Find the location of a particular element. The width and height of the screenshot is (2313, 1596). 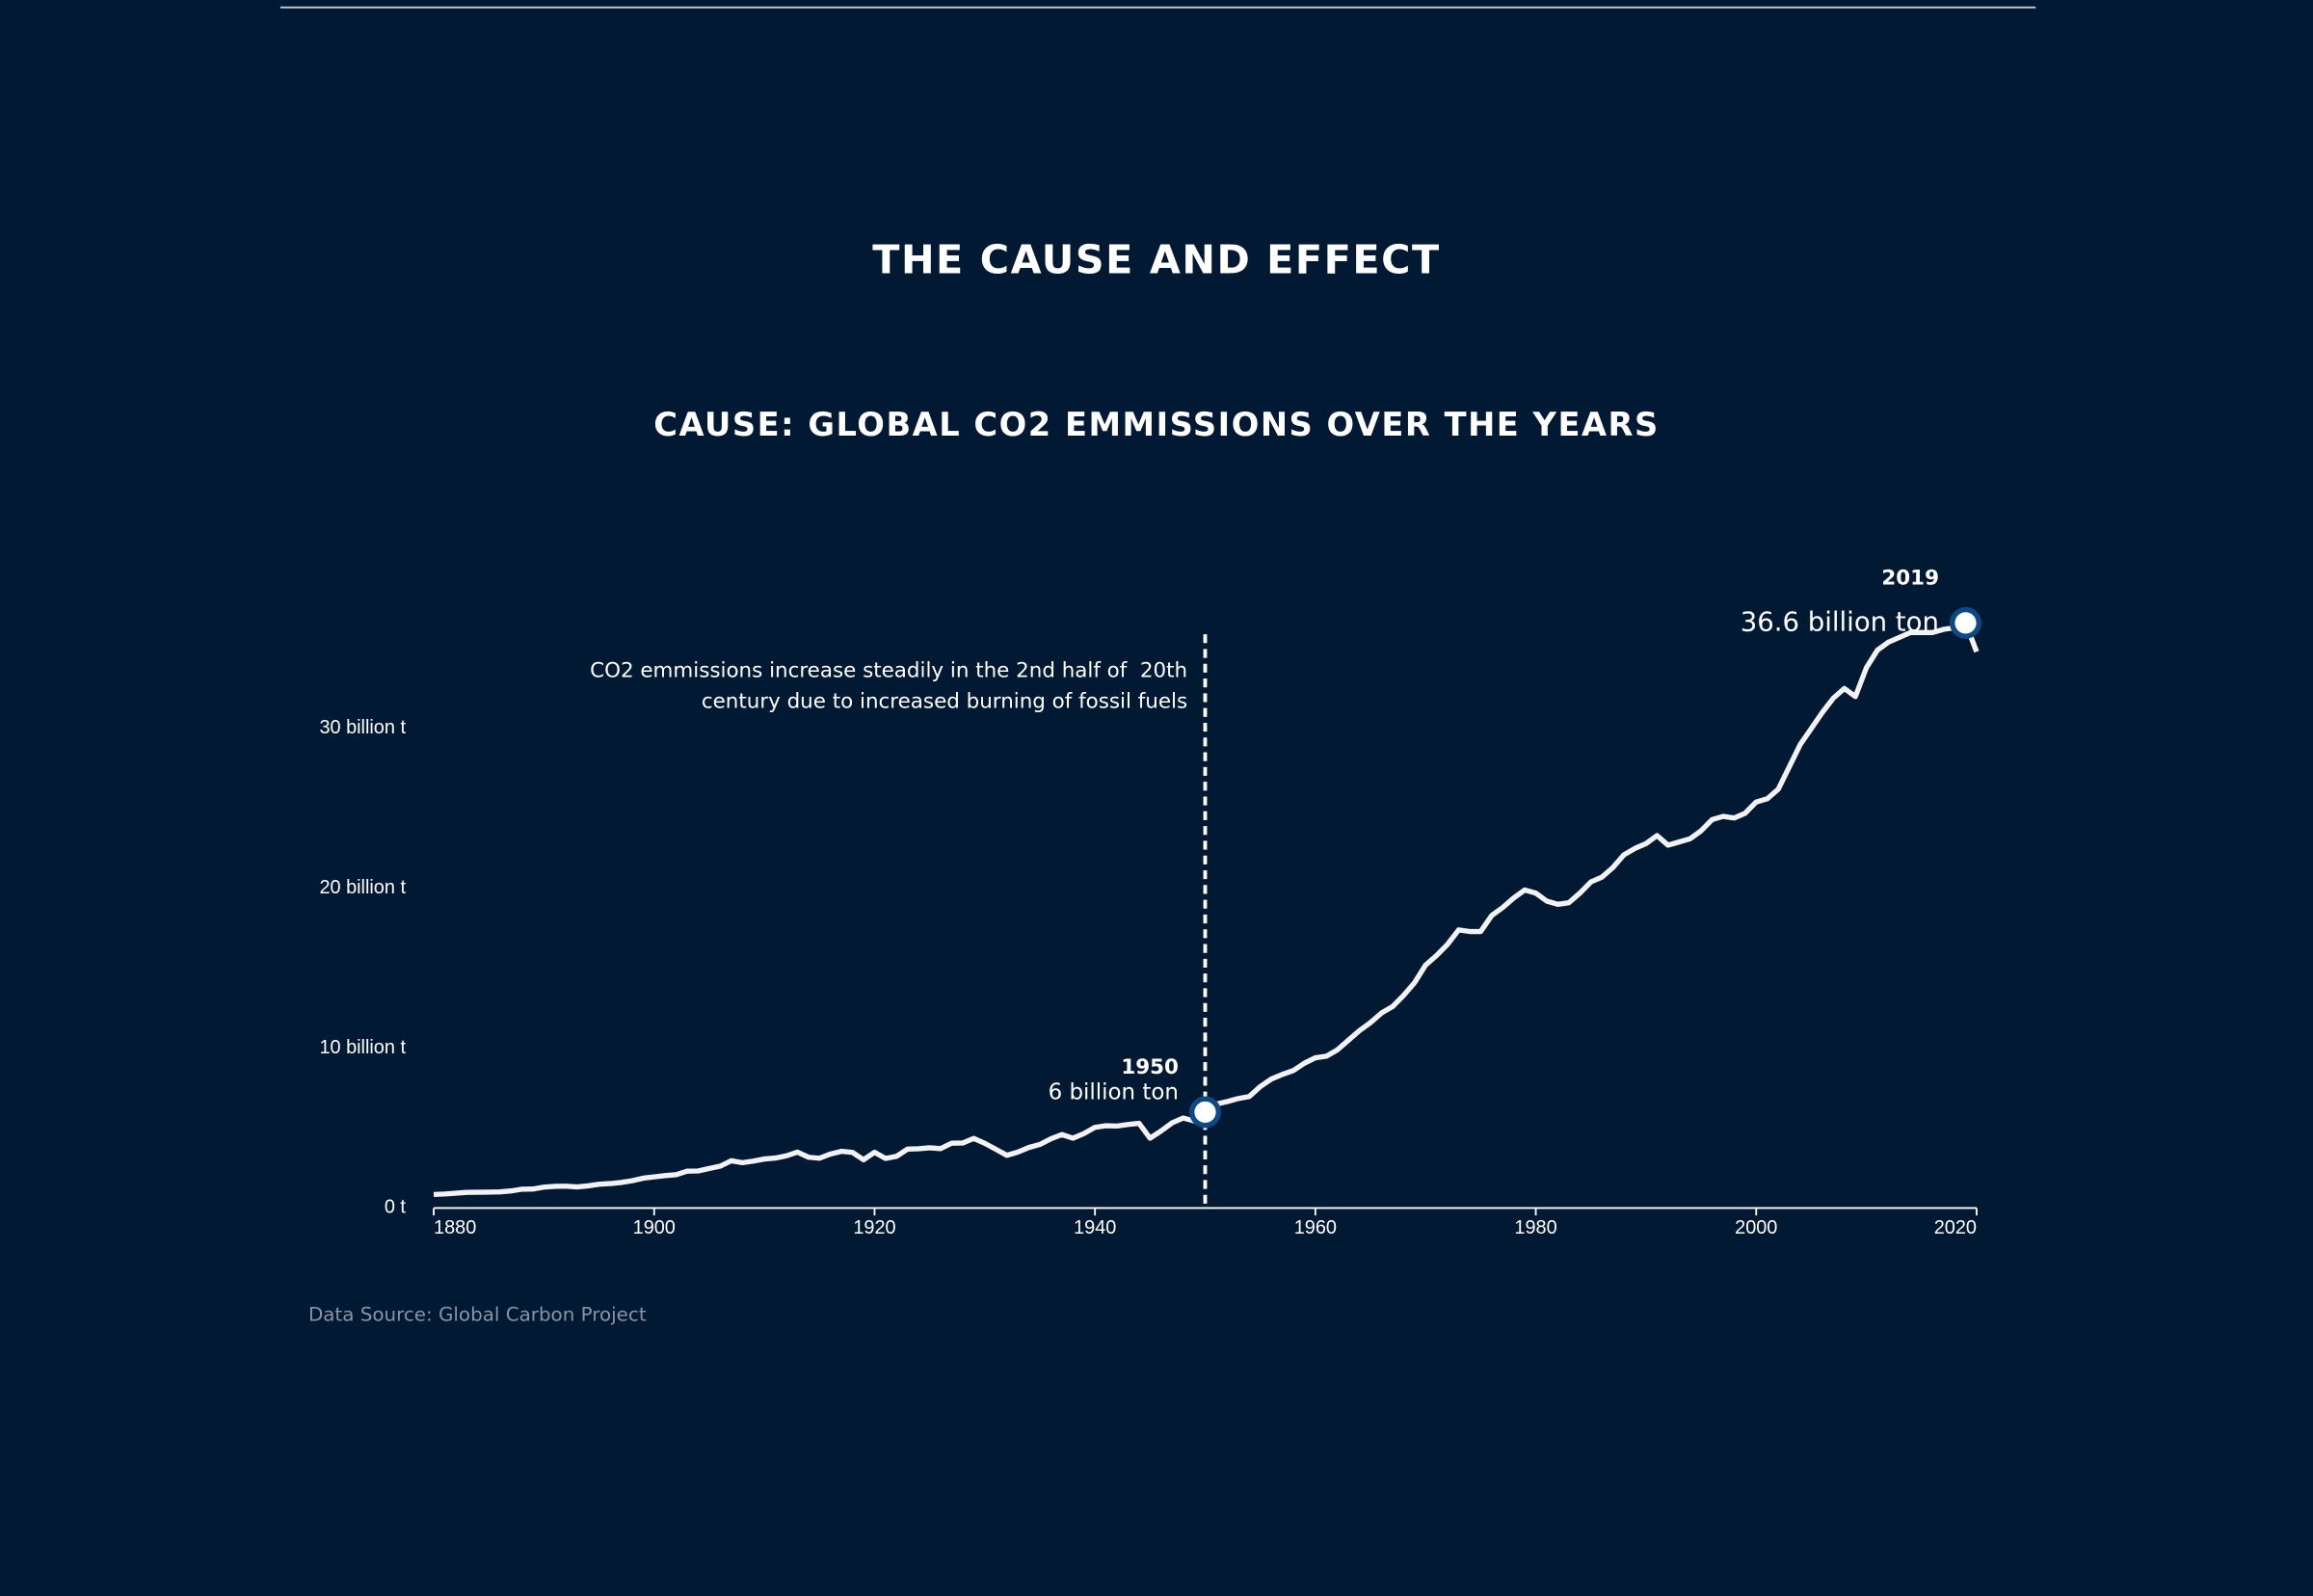

y-tick-label: 20 billion t is located at coordinates (362, 887).